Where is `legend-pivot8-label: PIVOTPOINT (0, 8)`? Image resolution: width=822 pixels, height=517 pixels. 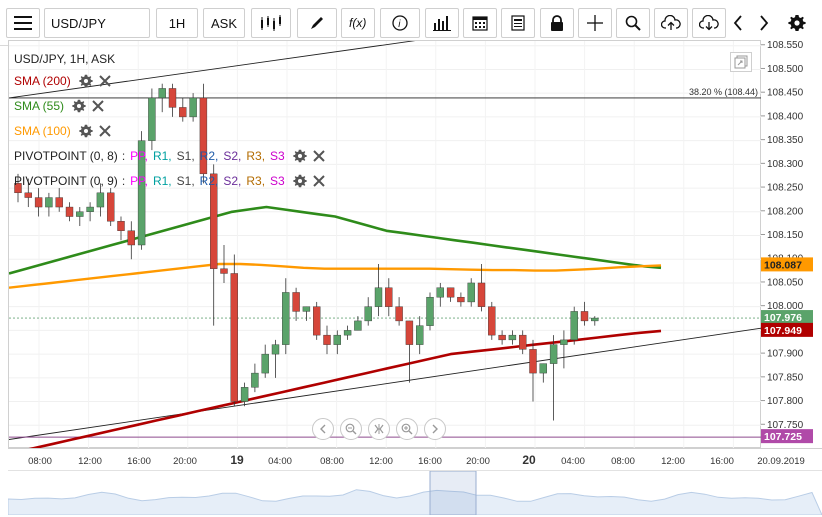
legend-pivot8-label: PIVOTPOINT (0, 8) is located at coordinates (66, 156).